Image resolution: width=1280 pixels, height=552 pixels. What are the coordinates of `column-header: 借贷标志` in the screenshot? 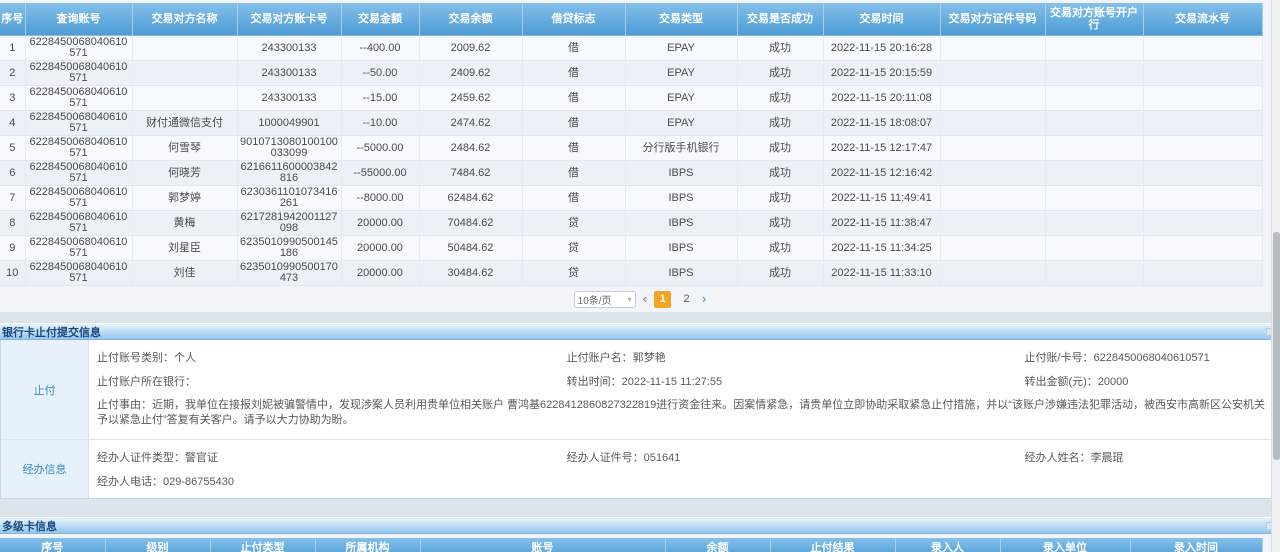 It's located at (574, 19).